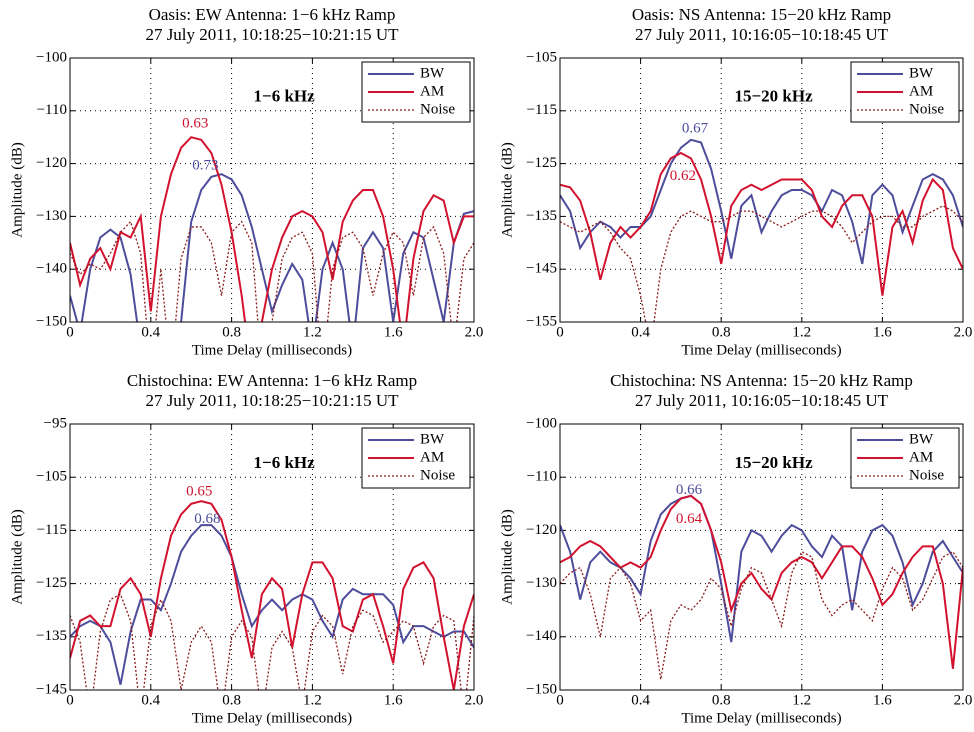  What do you see at coordinates (761, 380) in the screenshot?
I see `chart-title: Chistochina: NS Antenna: 15−20 kHz Ramp` at bounding box center [761, 380].